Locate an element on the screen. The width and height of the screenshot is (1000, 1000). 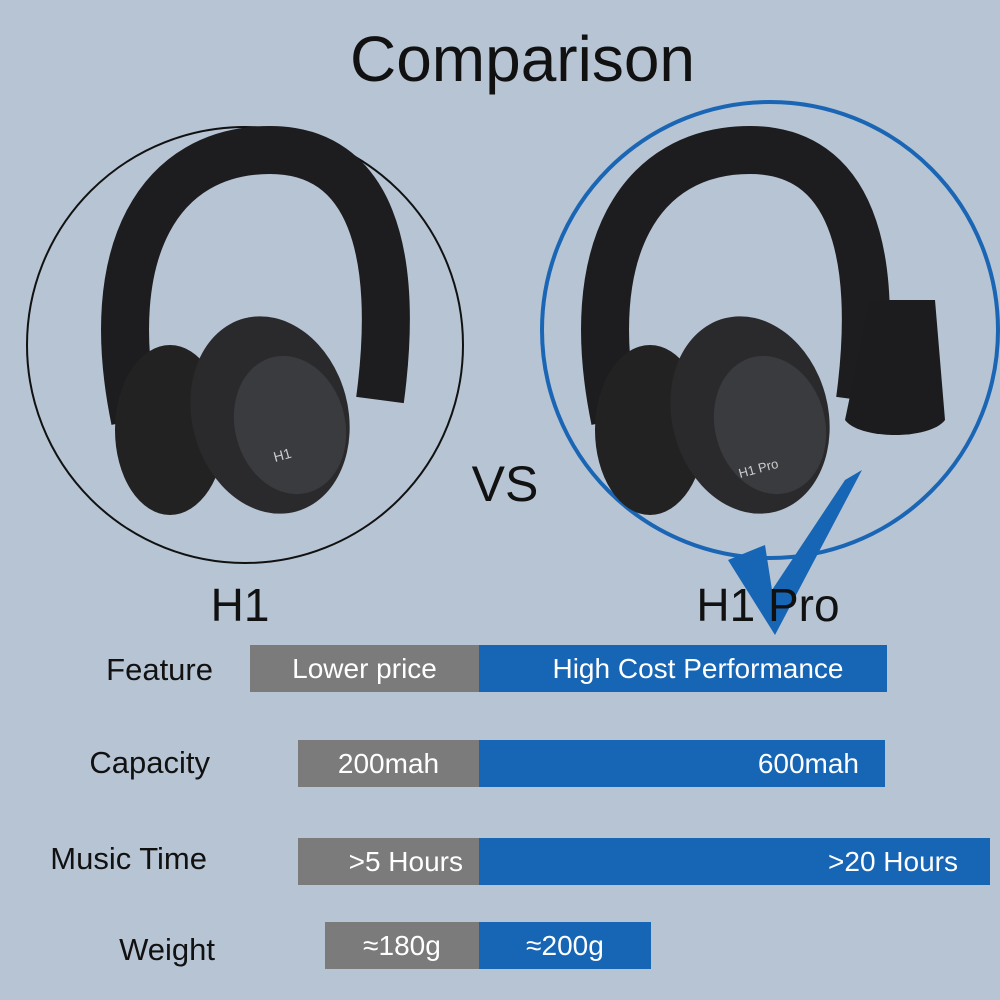
right-cell: High Cost Performance is located at coordinates (683, 668).